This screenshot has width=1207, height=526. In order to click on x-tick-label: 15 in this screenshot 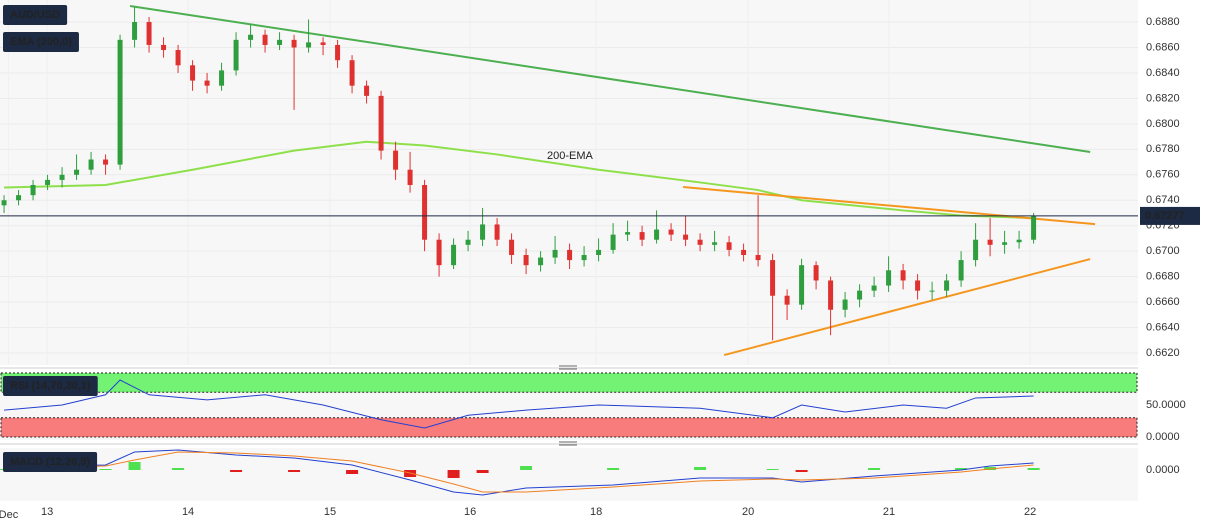, I will do `click(330, 512)`.